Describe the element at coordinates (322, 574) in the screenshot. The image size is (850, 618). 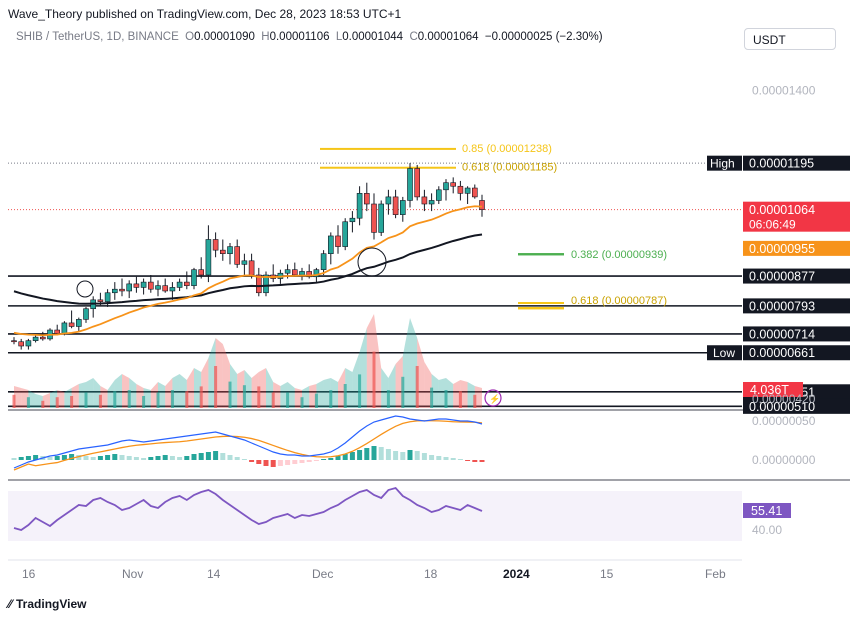
I see `x-axis-tick-label: Dec` at that location.